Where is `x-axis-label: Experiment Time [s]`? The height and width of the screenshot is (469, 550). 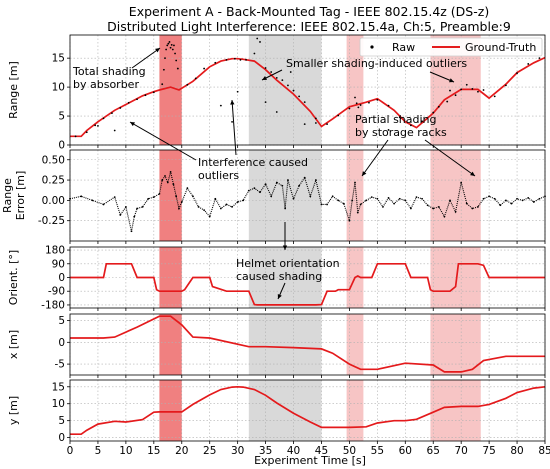 x-axis-label: Experiment Time [s] is located at coordinates (310, 460).